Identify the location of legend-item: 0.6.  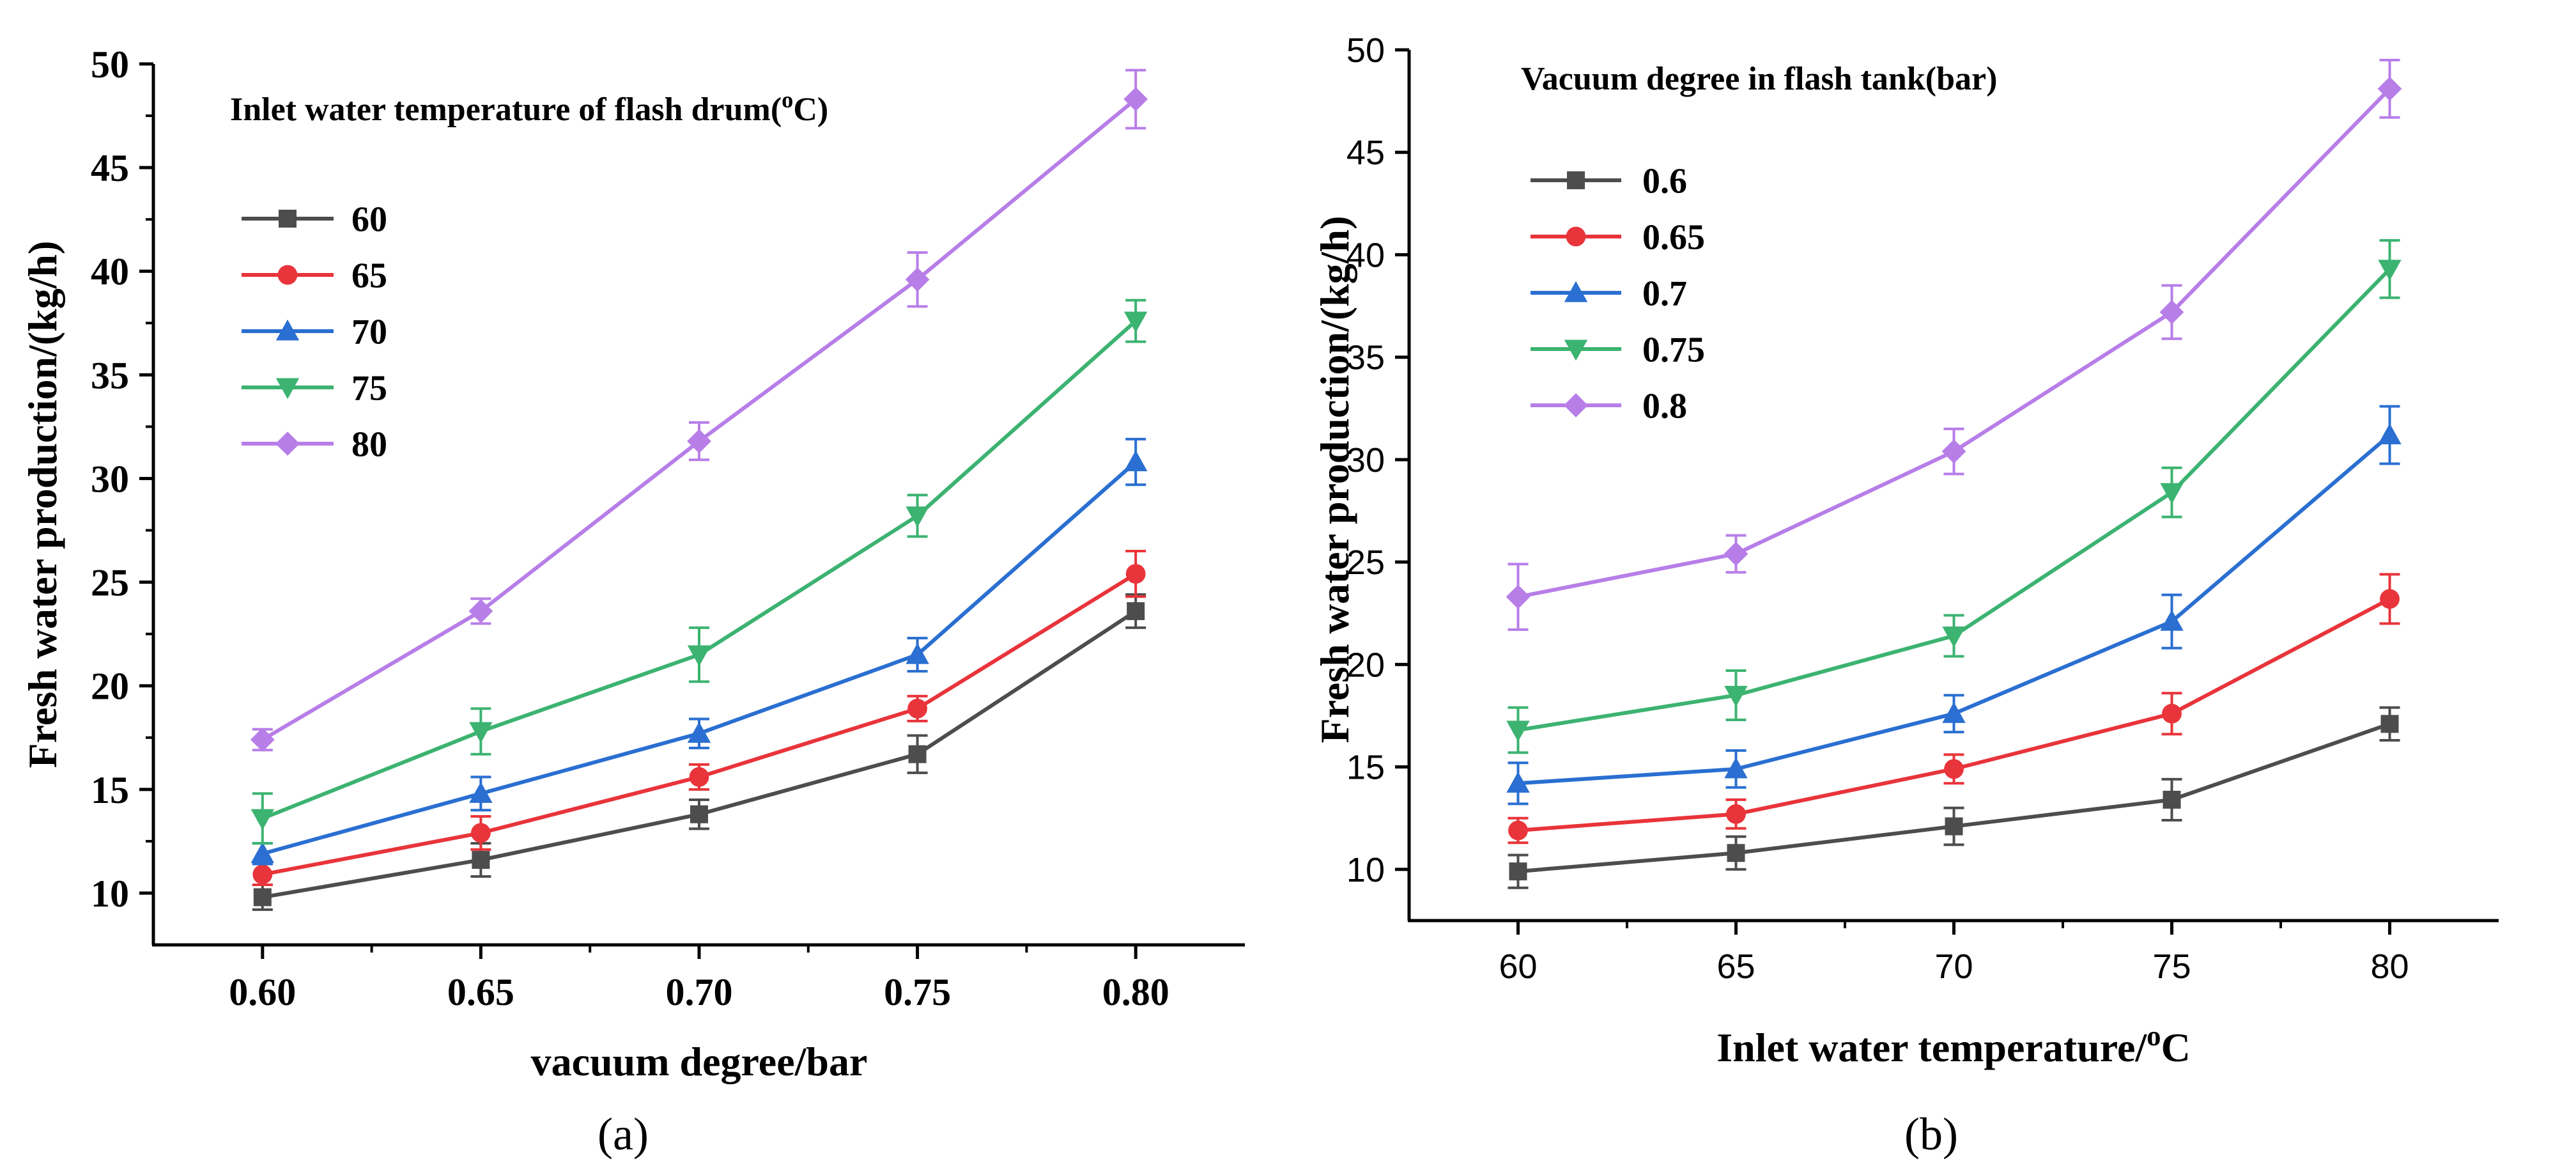
(1609, 181).